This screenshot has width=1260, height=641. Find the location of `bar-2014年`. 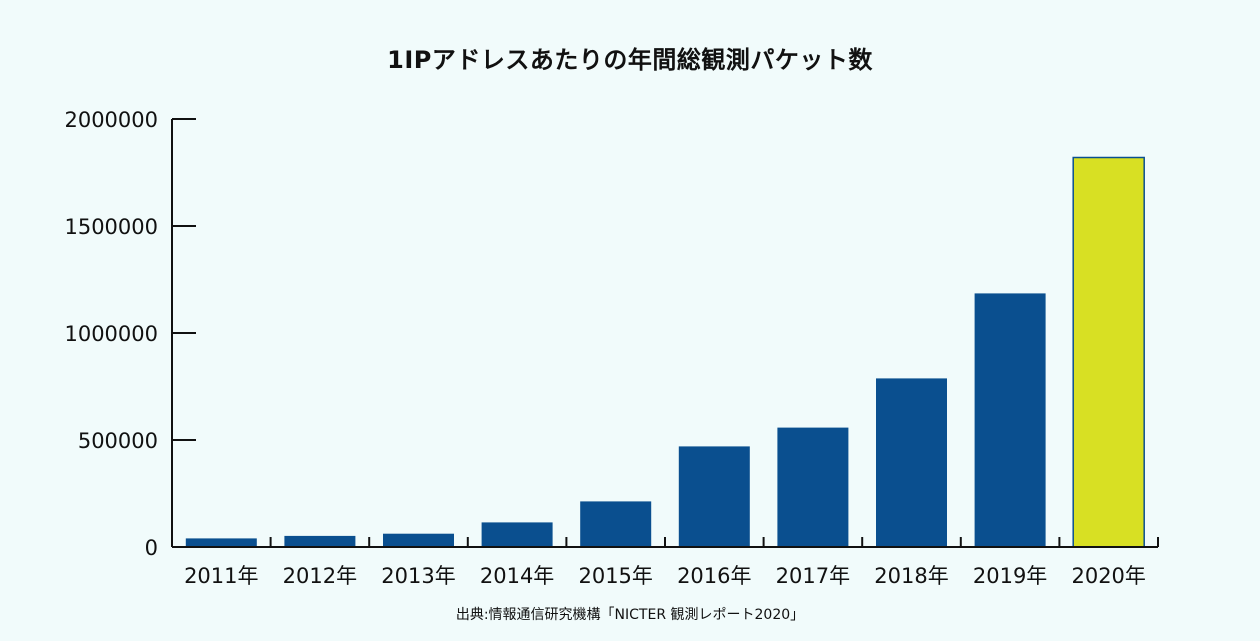

bar-2014年 is located at coordinates (517, 534).